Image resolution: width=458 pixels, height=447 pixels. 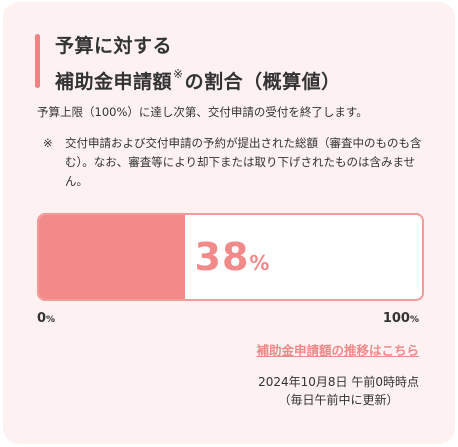 I want to click on title-note-mark: ※, so click(x=178, y=74).